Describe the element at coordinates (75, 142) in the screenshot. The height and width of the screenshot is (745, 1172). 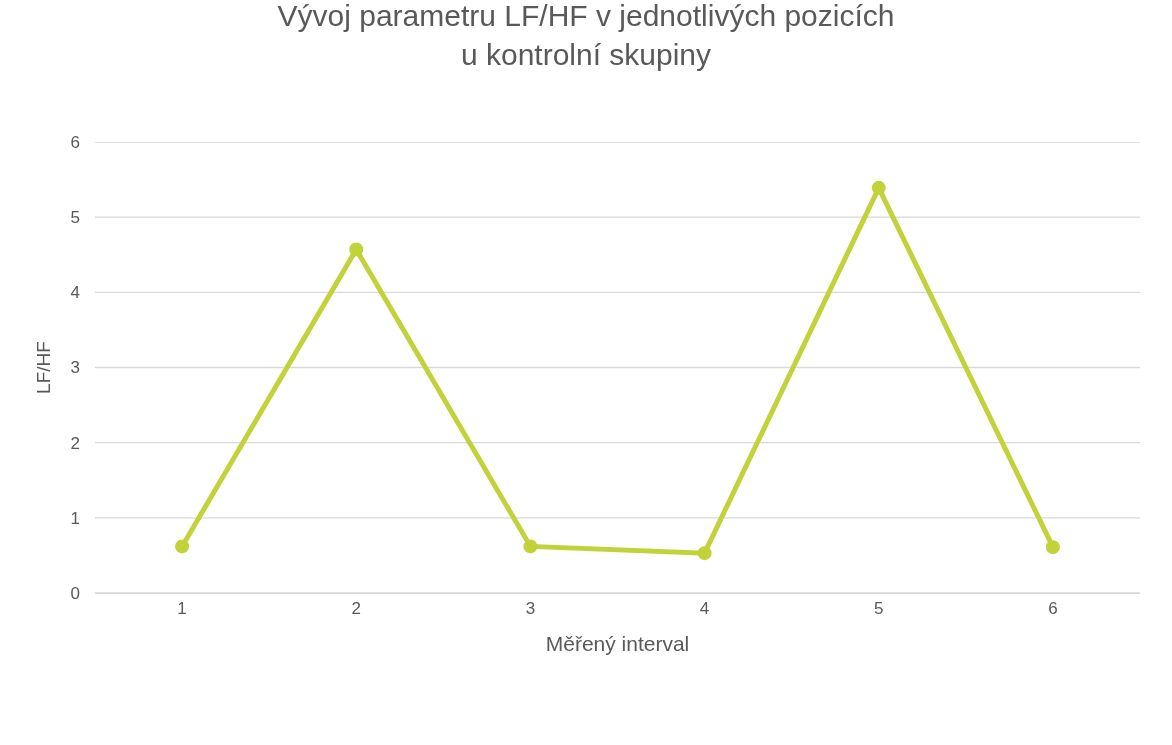
I see `y-tick-label: 6` at that location.